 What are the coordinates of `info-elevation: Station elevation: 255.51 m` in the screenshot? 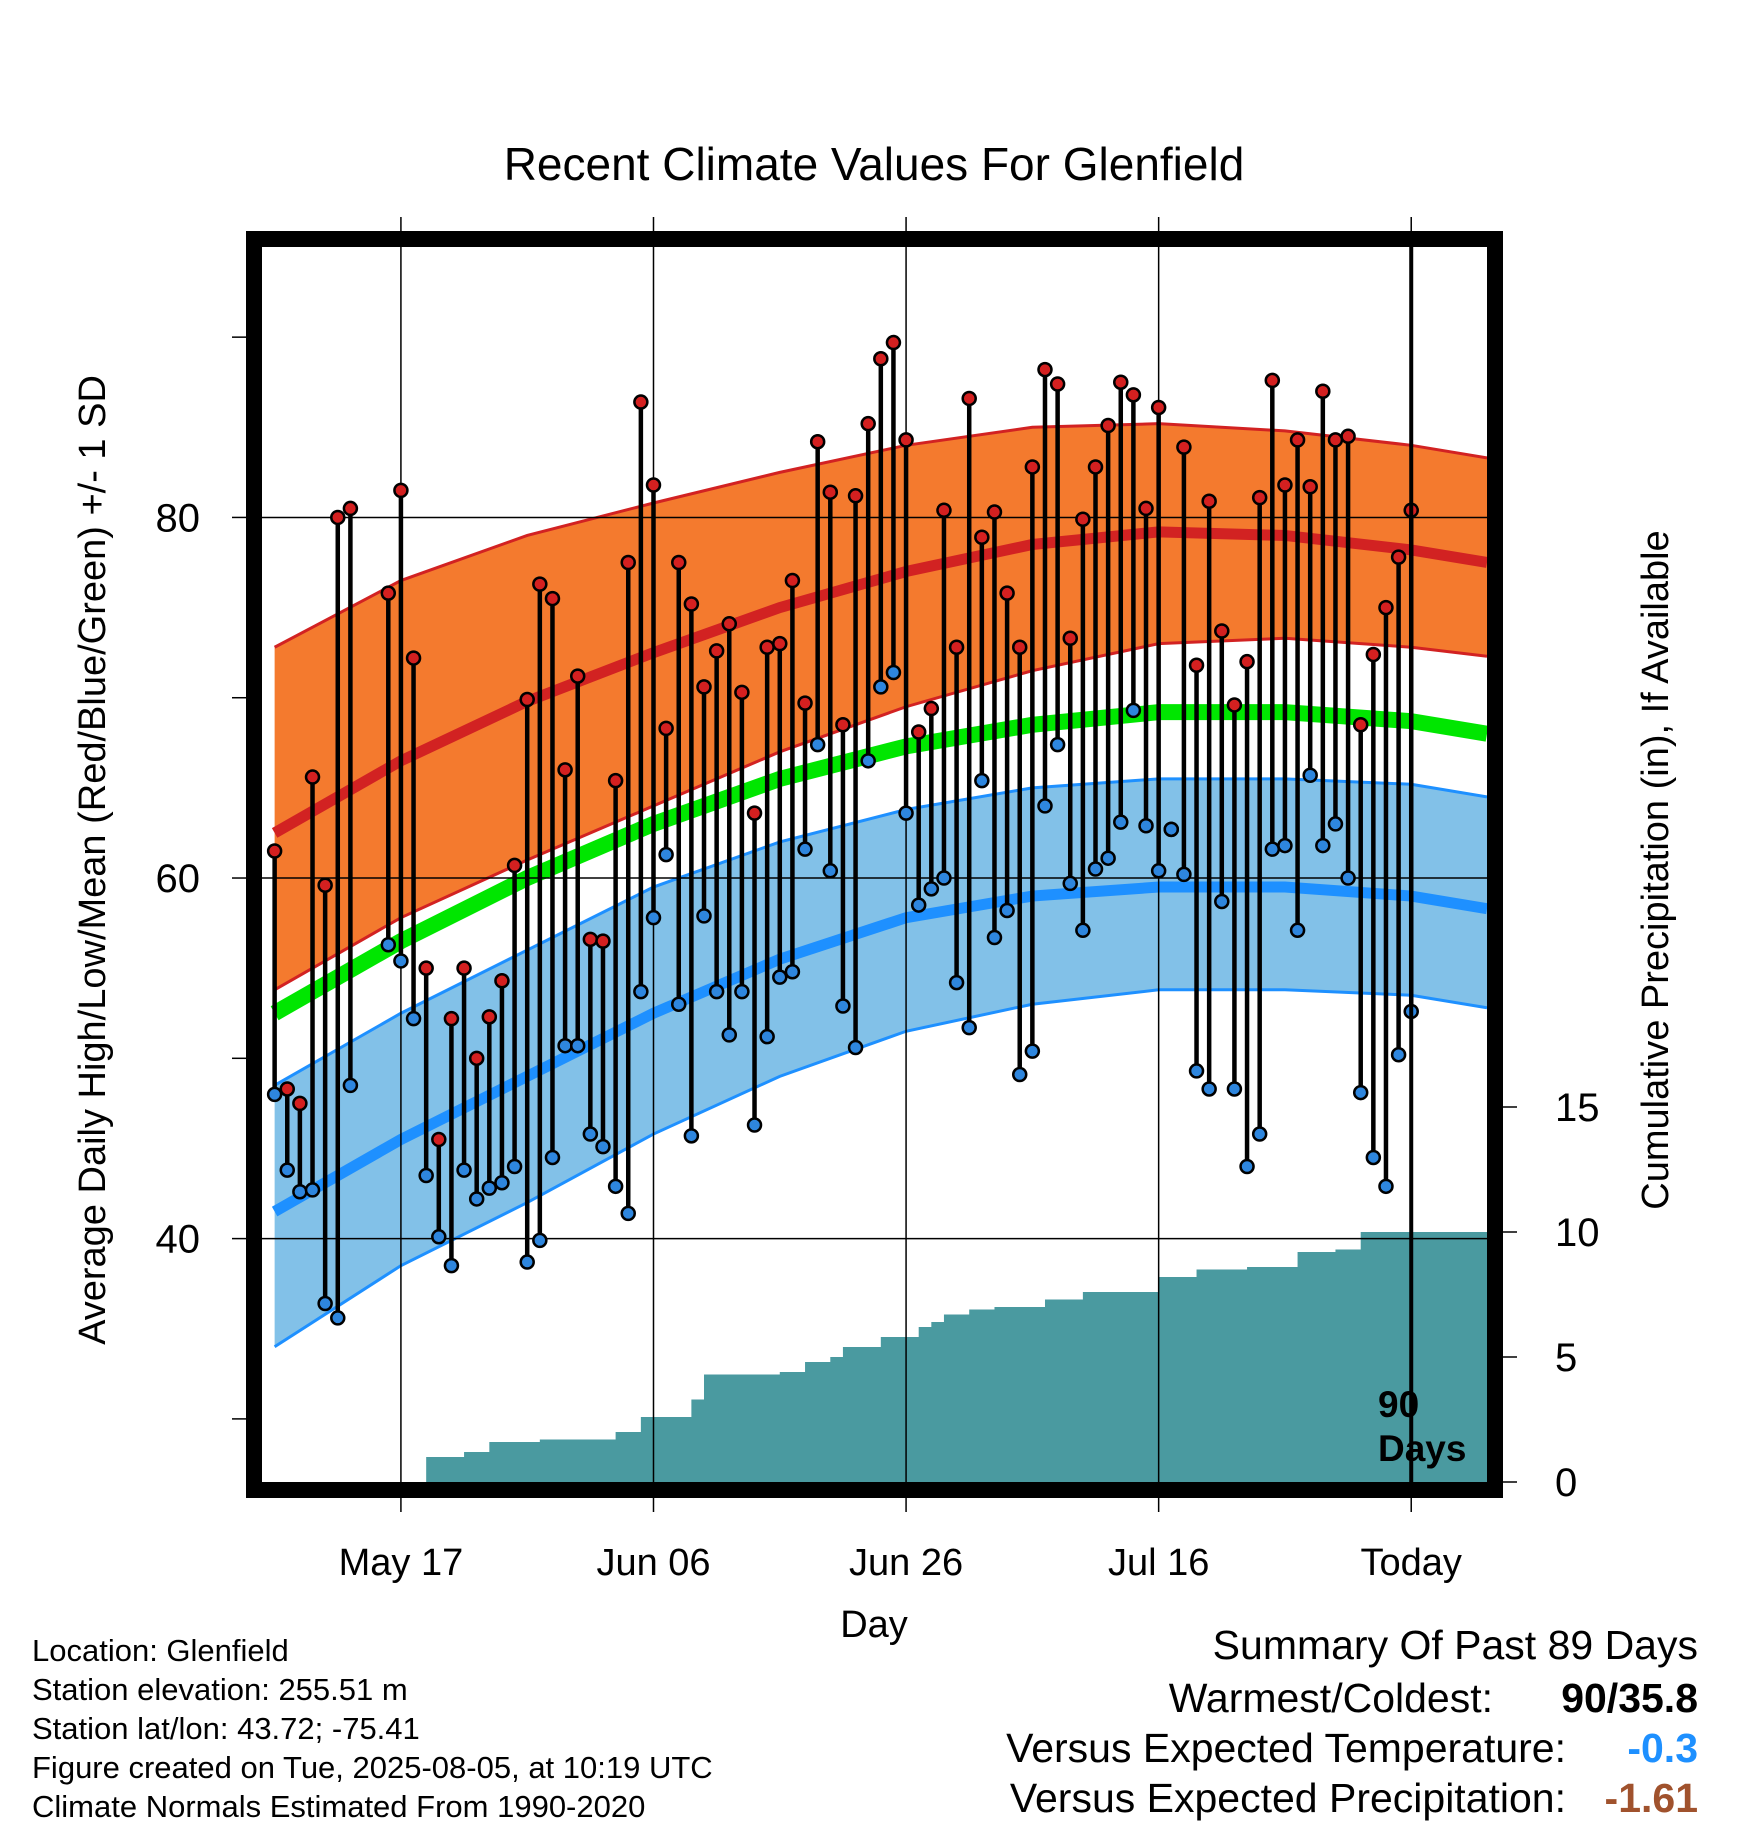 It's located at (220, 1689).